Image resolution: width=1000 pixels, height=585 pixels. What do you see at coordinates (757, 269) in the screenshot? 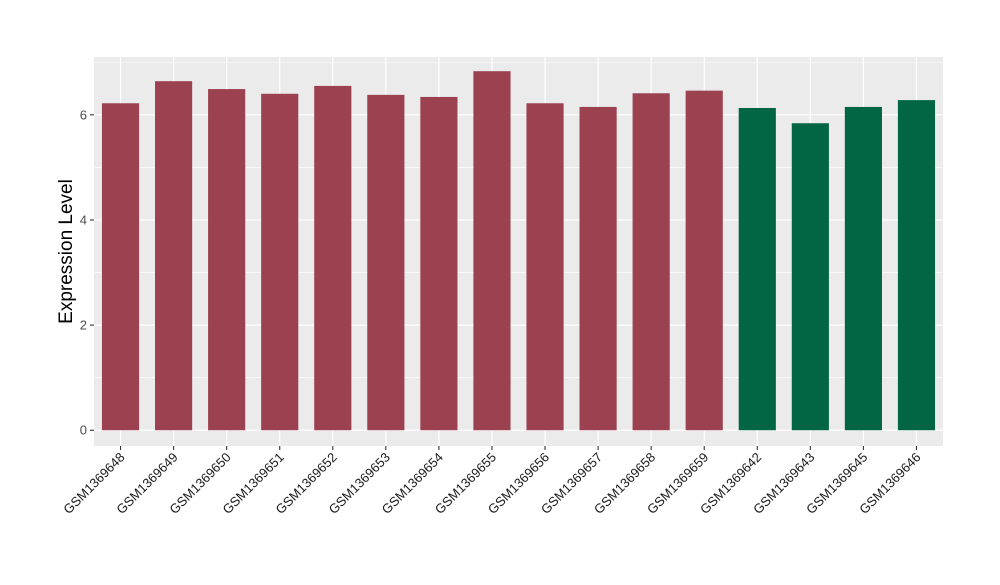
I see `bar-gsm1369642` at bounding box center [757, 269].